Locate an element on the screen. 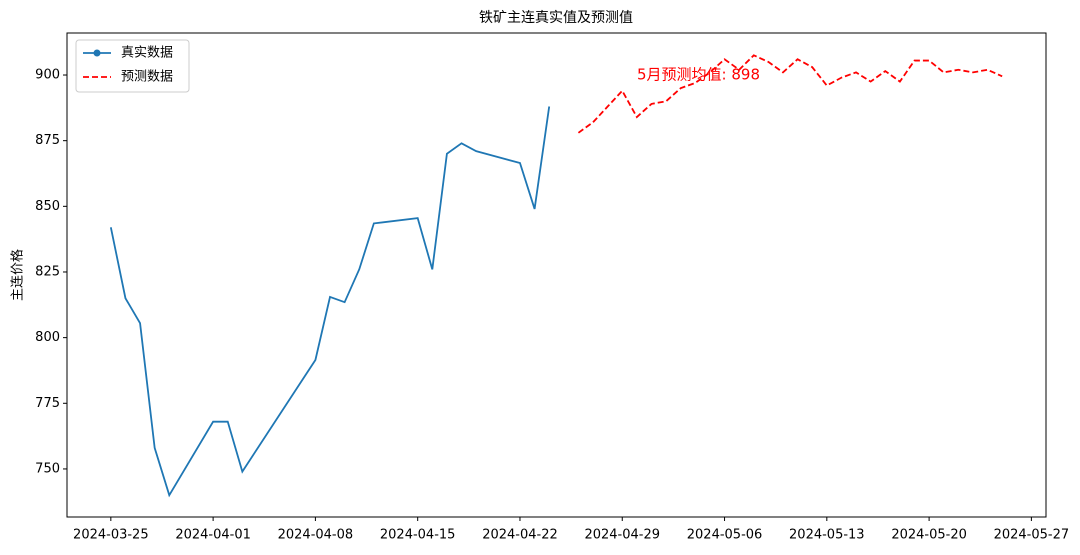  x-tick-label: 2024-03-25 is located at coordinates (111, 535).